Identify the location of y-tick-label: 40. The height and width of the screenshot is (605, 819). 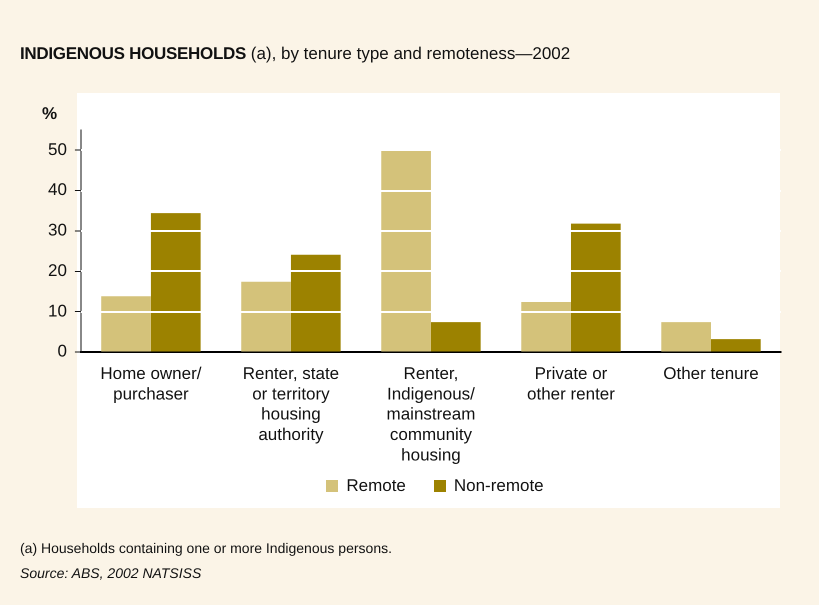
(57, 190).